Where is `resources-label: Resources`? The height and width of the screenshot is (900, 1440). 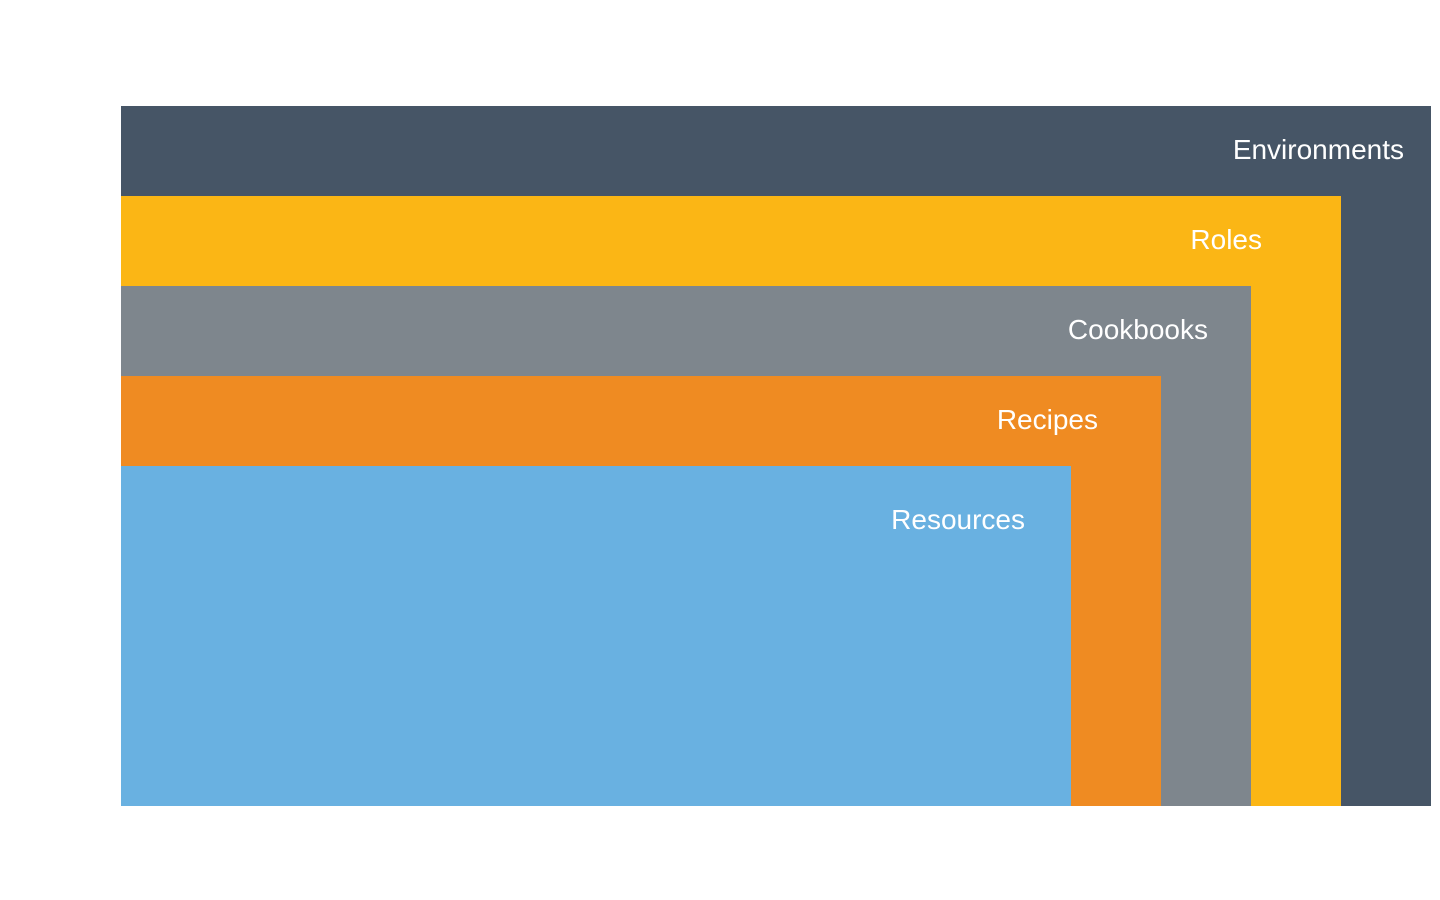
resources-label: Resources is located at coordinates (958, 519).